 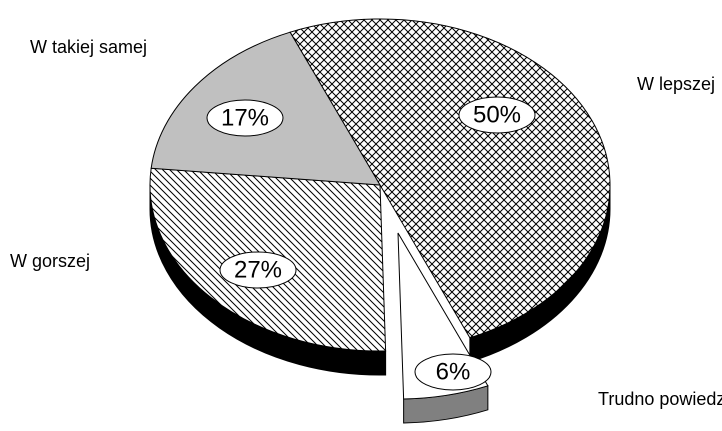 I want to click on value-label: 50%, so click(x=497, y=114).